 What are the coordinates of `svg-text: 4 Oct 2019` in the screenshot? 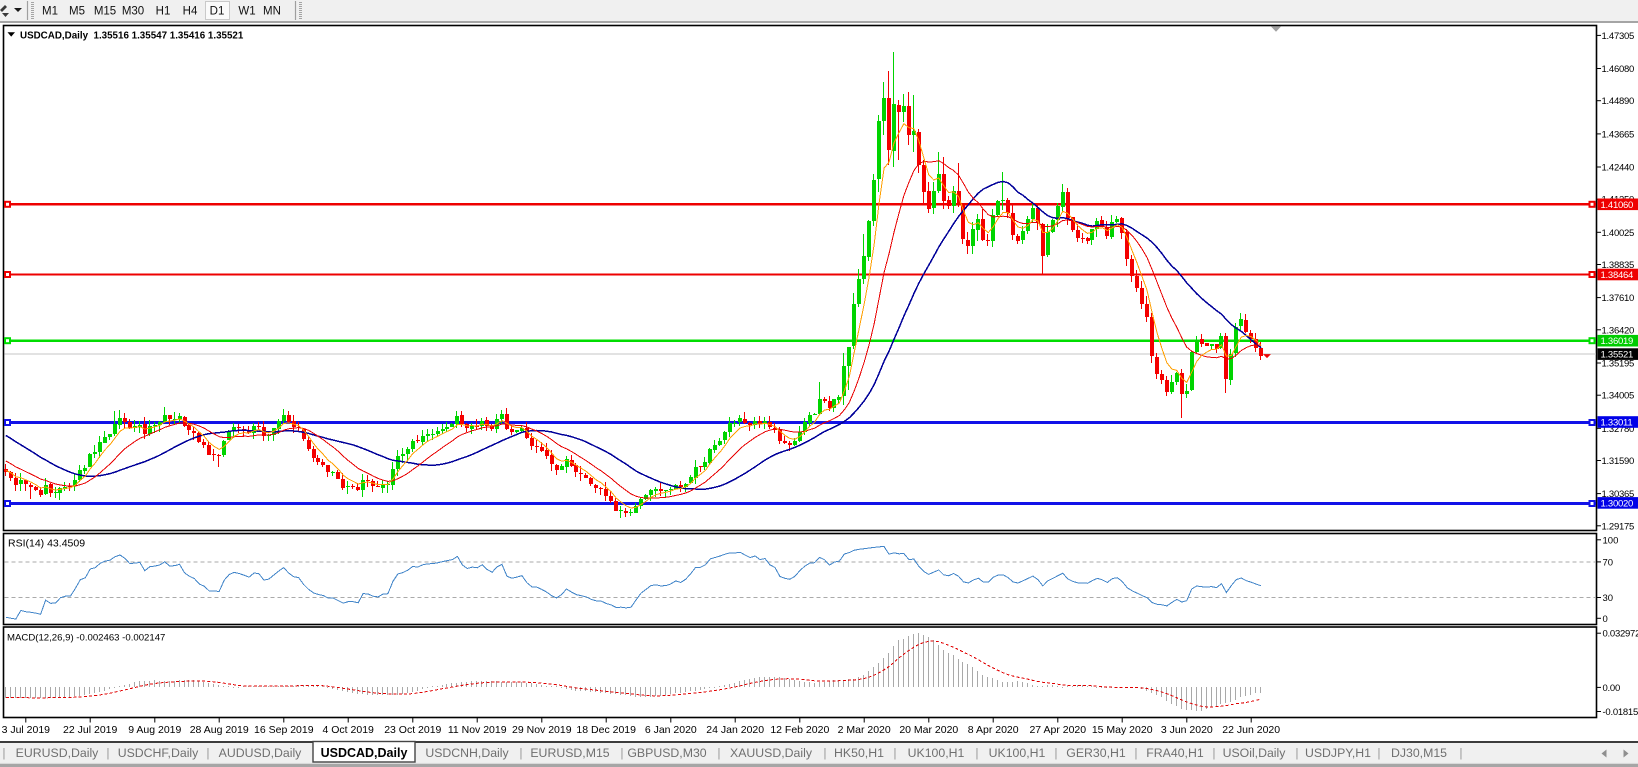 It's located at (349, 730).